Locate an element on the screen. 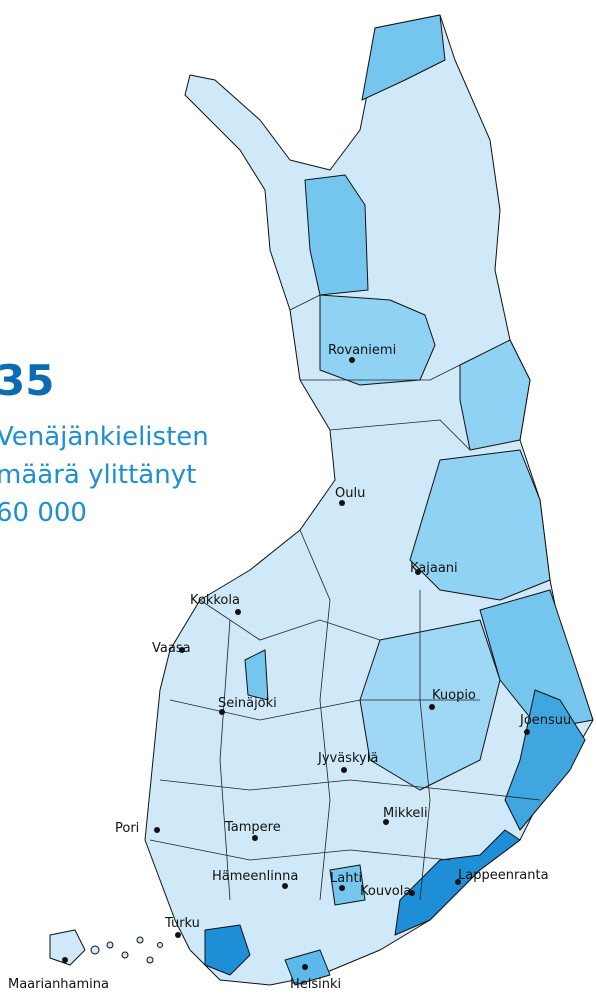 Image resolution: width=596 pixels, height=995 pixels. city-label: Pori is located at coordinates (127, 828).